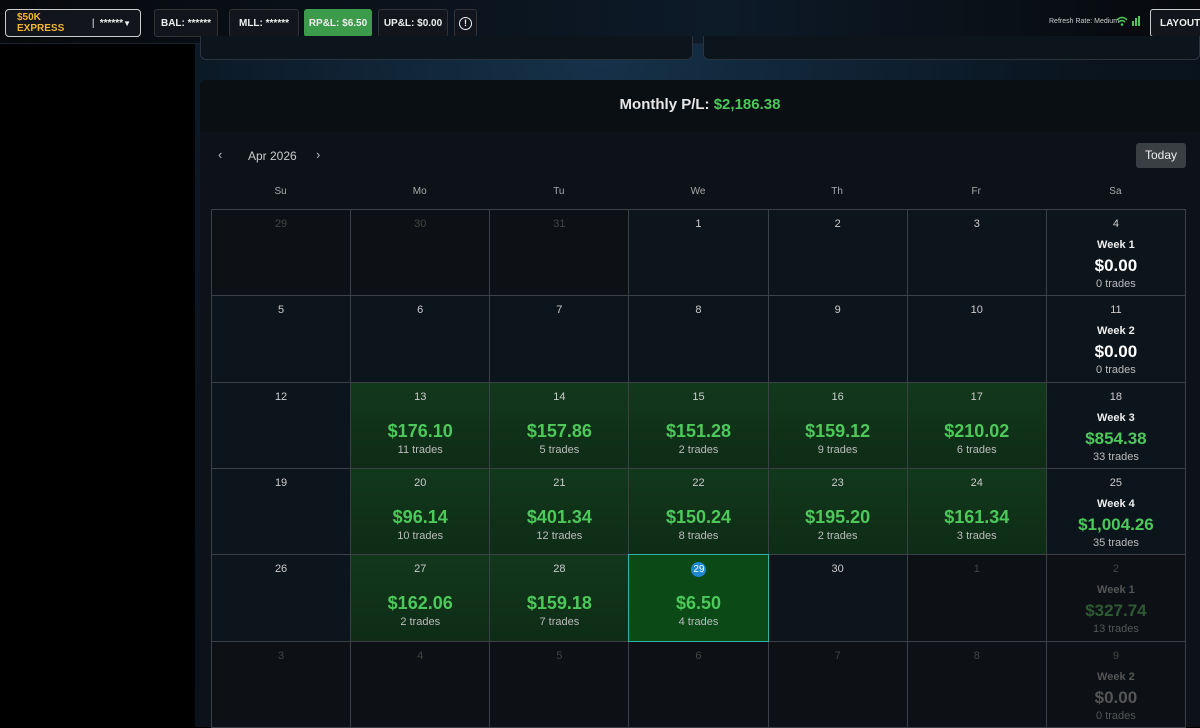 This screenshot has height=728, width=1200. I want to click on week-pnl: $854.38, so click(1116, 438).